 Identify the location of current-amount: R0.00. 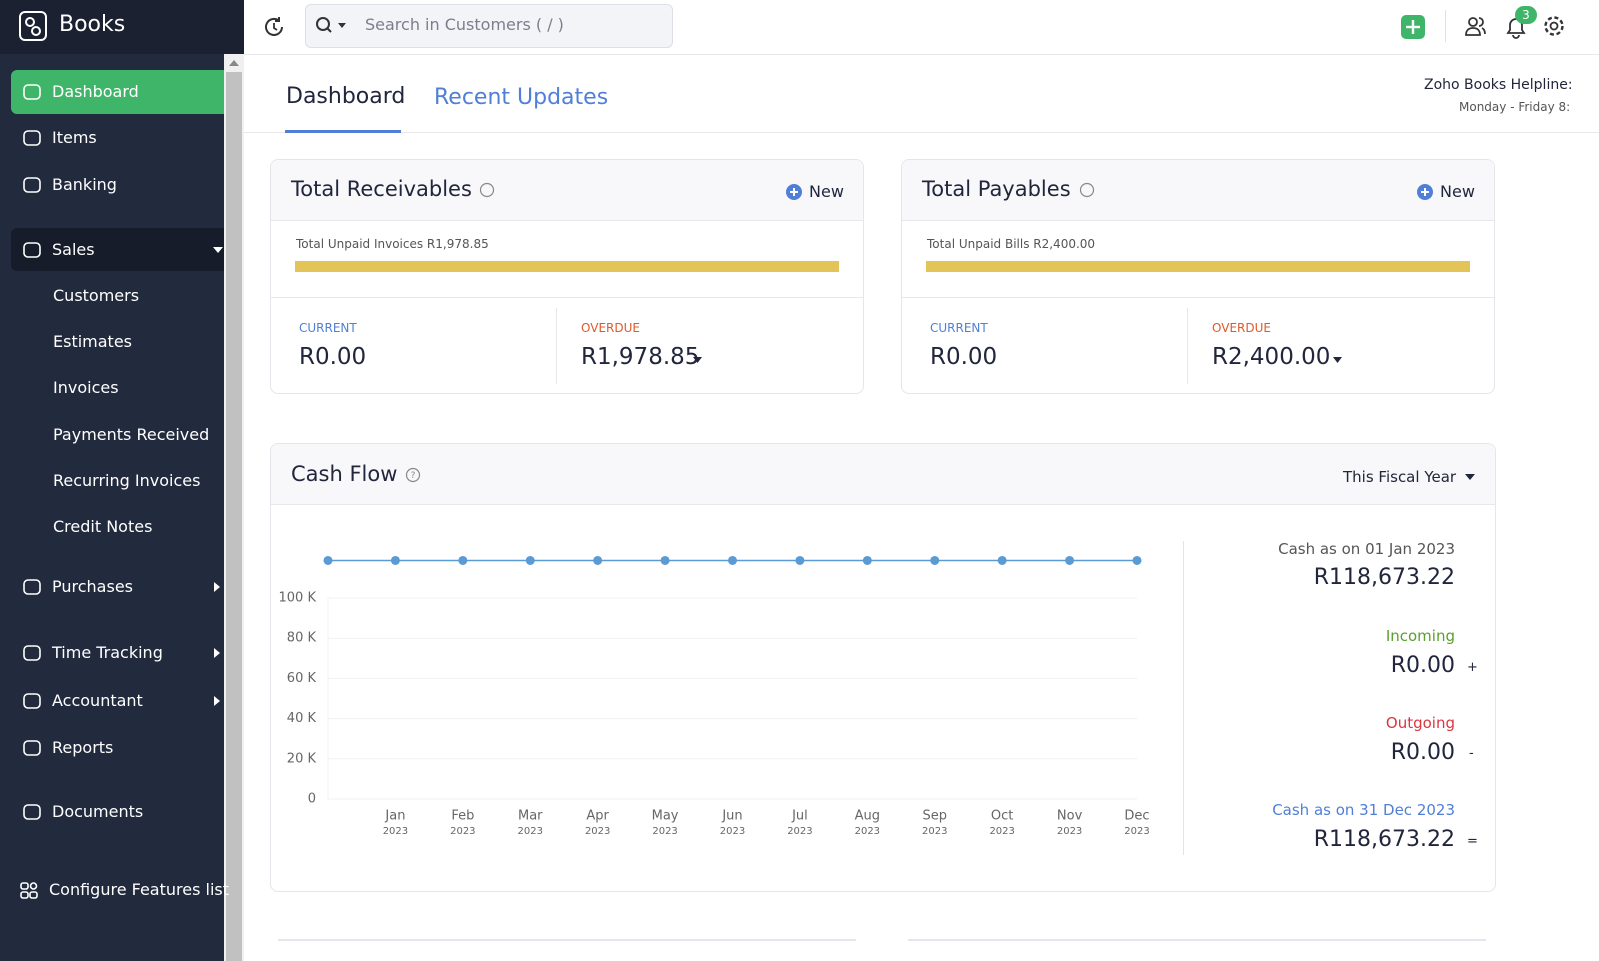
(964, 357).